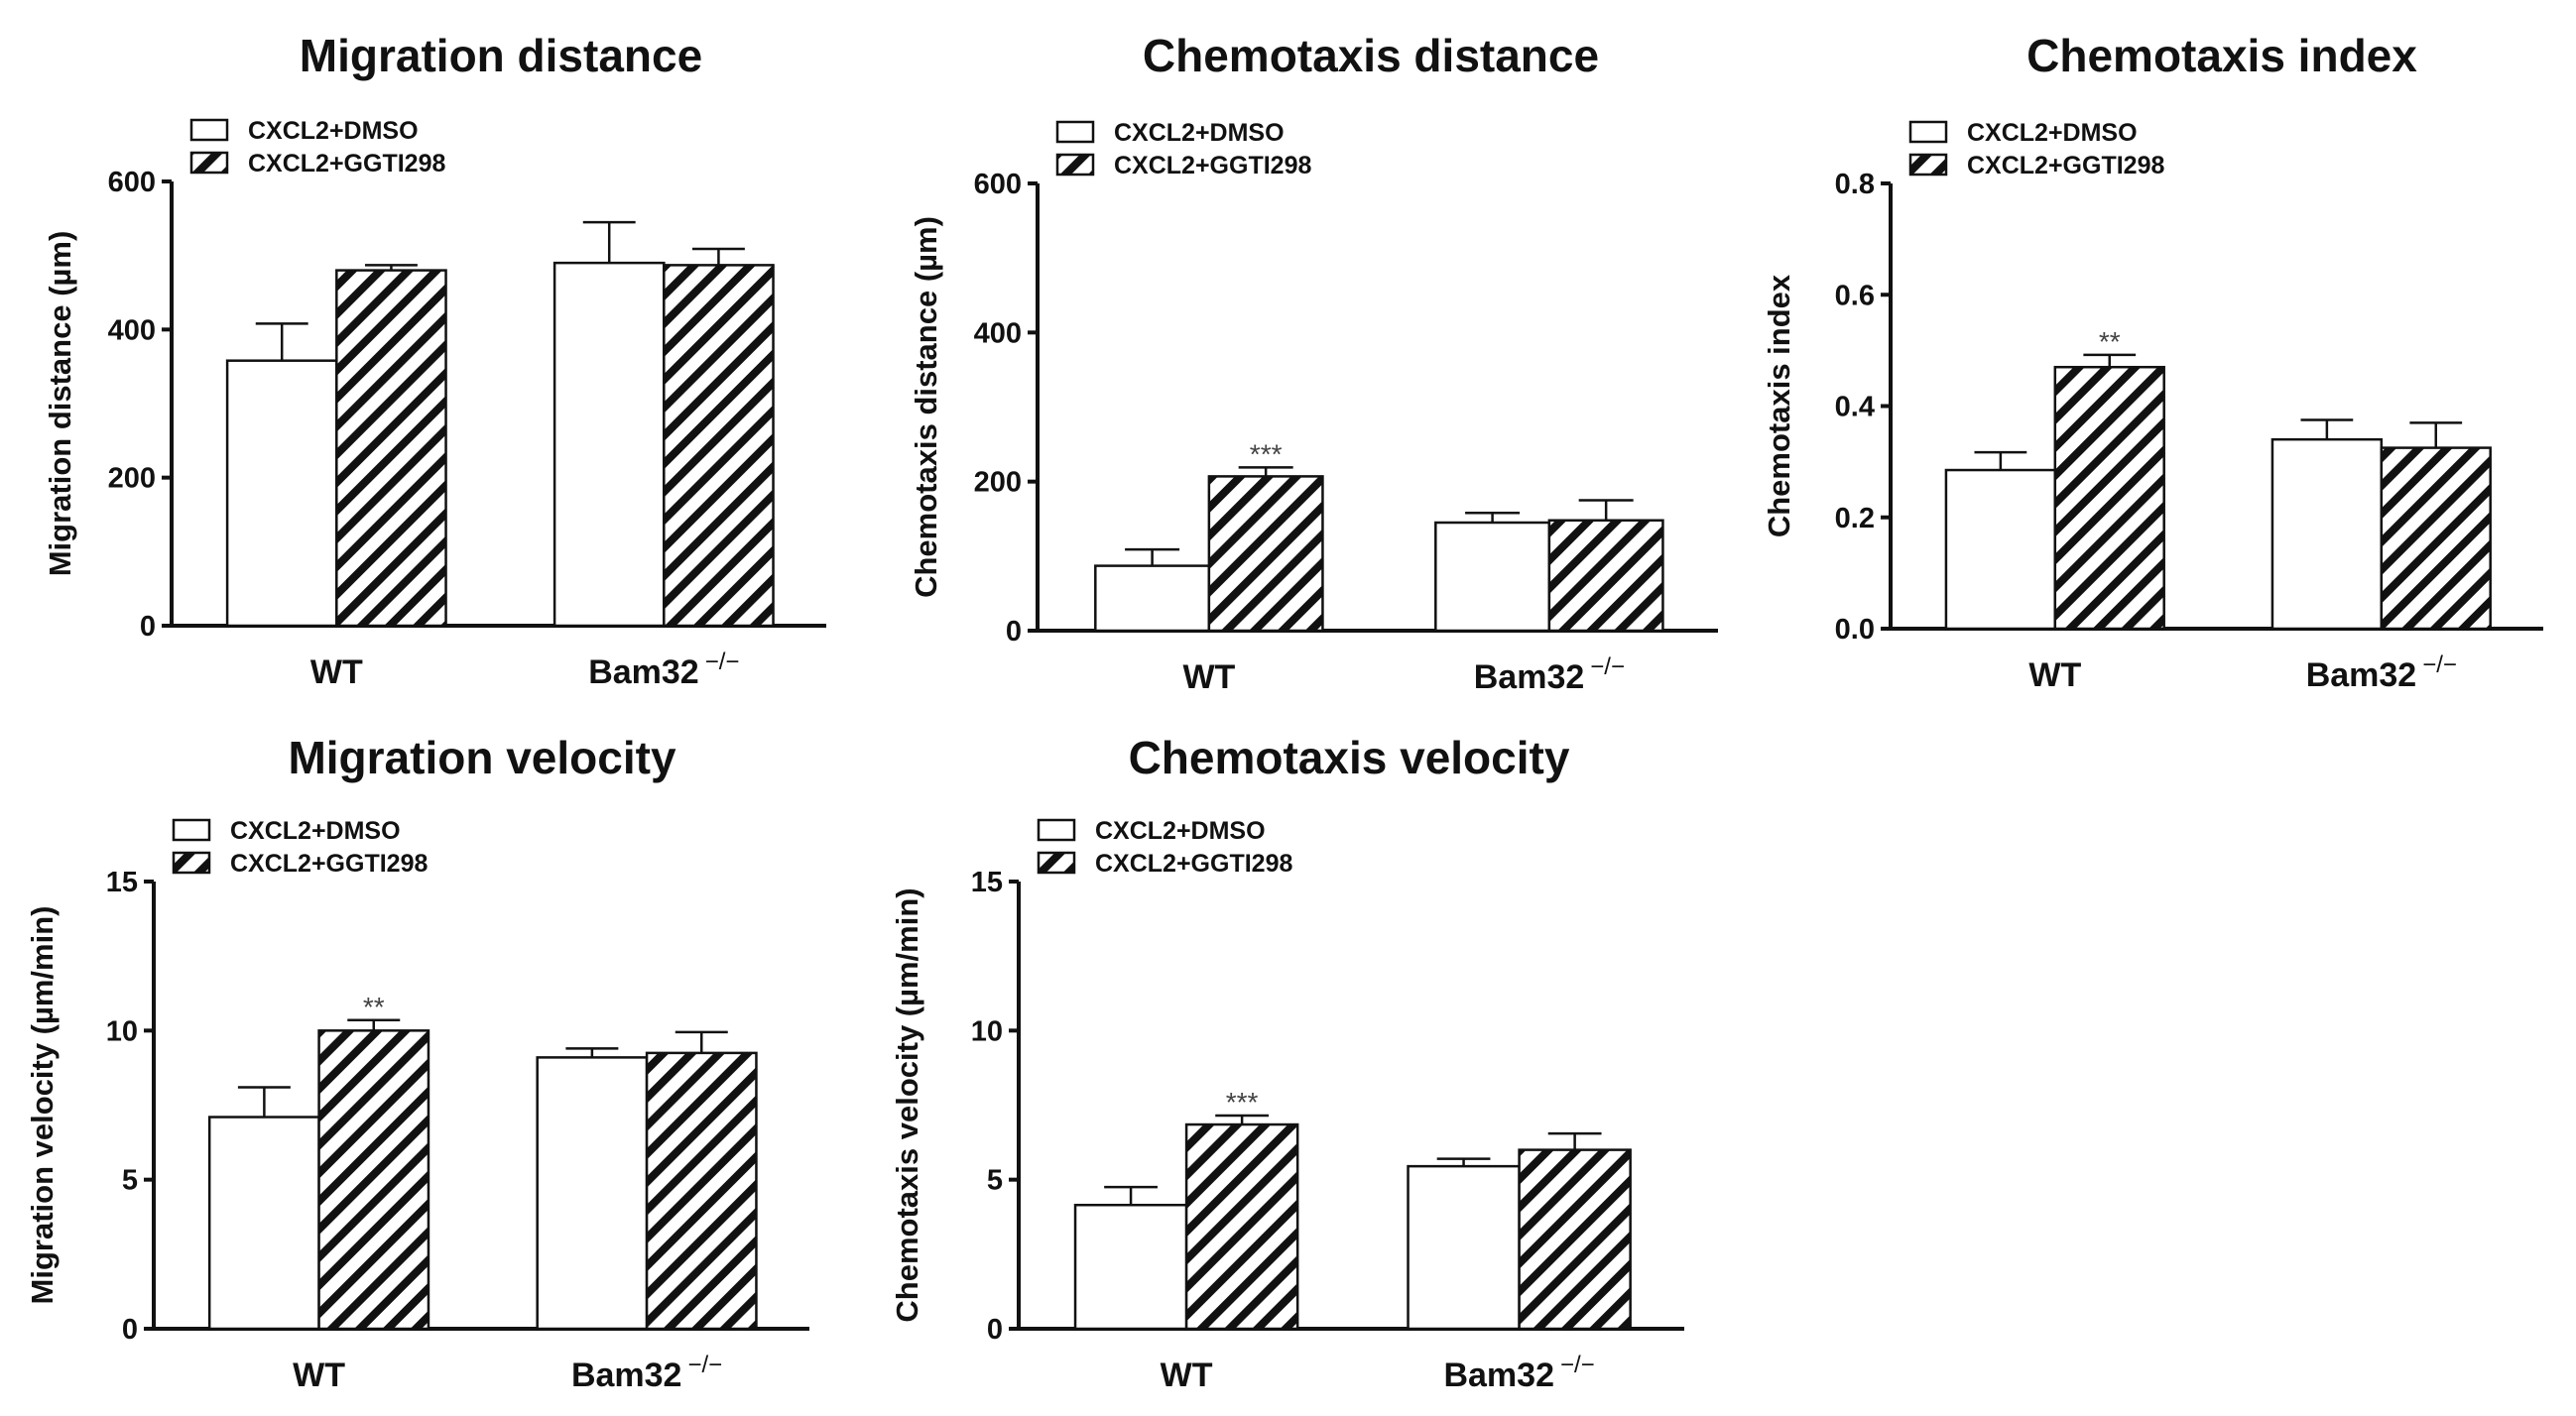 This screenshot has width=2576, height=1416. Describe the element at coordinates (2221, 55) in the screenshot. I see `chart-title: Chemotaxis index` at that location.